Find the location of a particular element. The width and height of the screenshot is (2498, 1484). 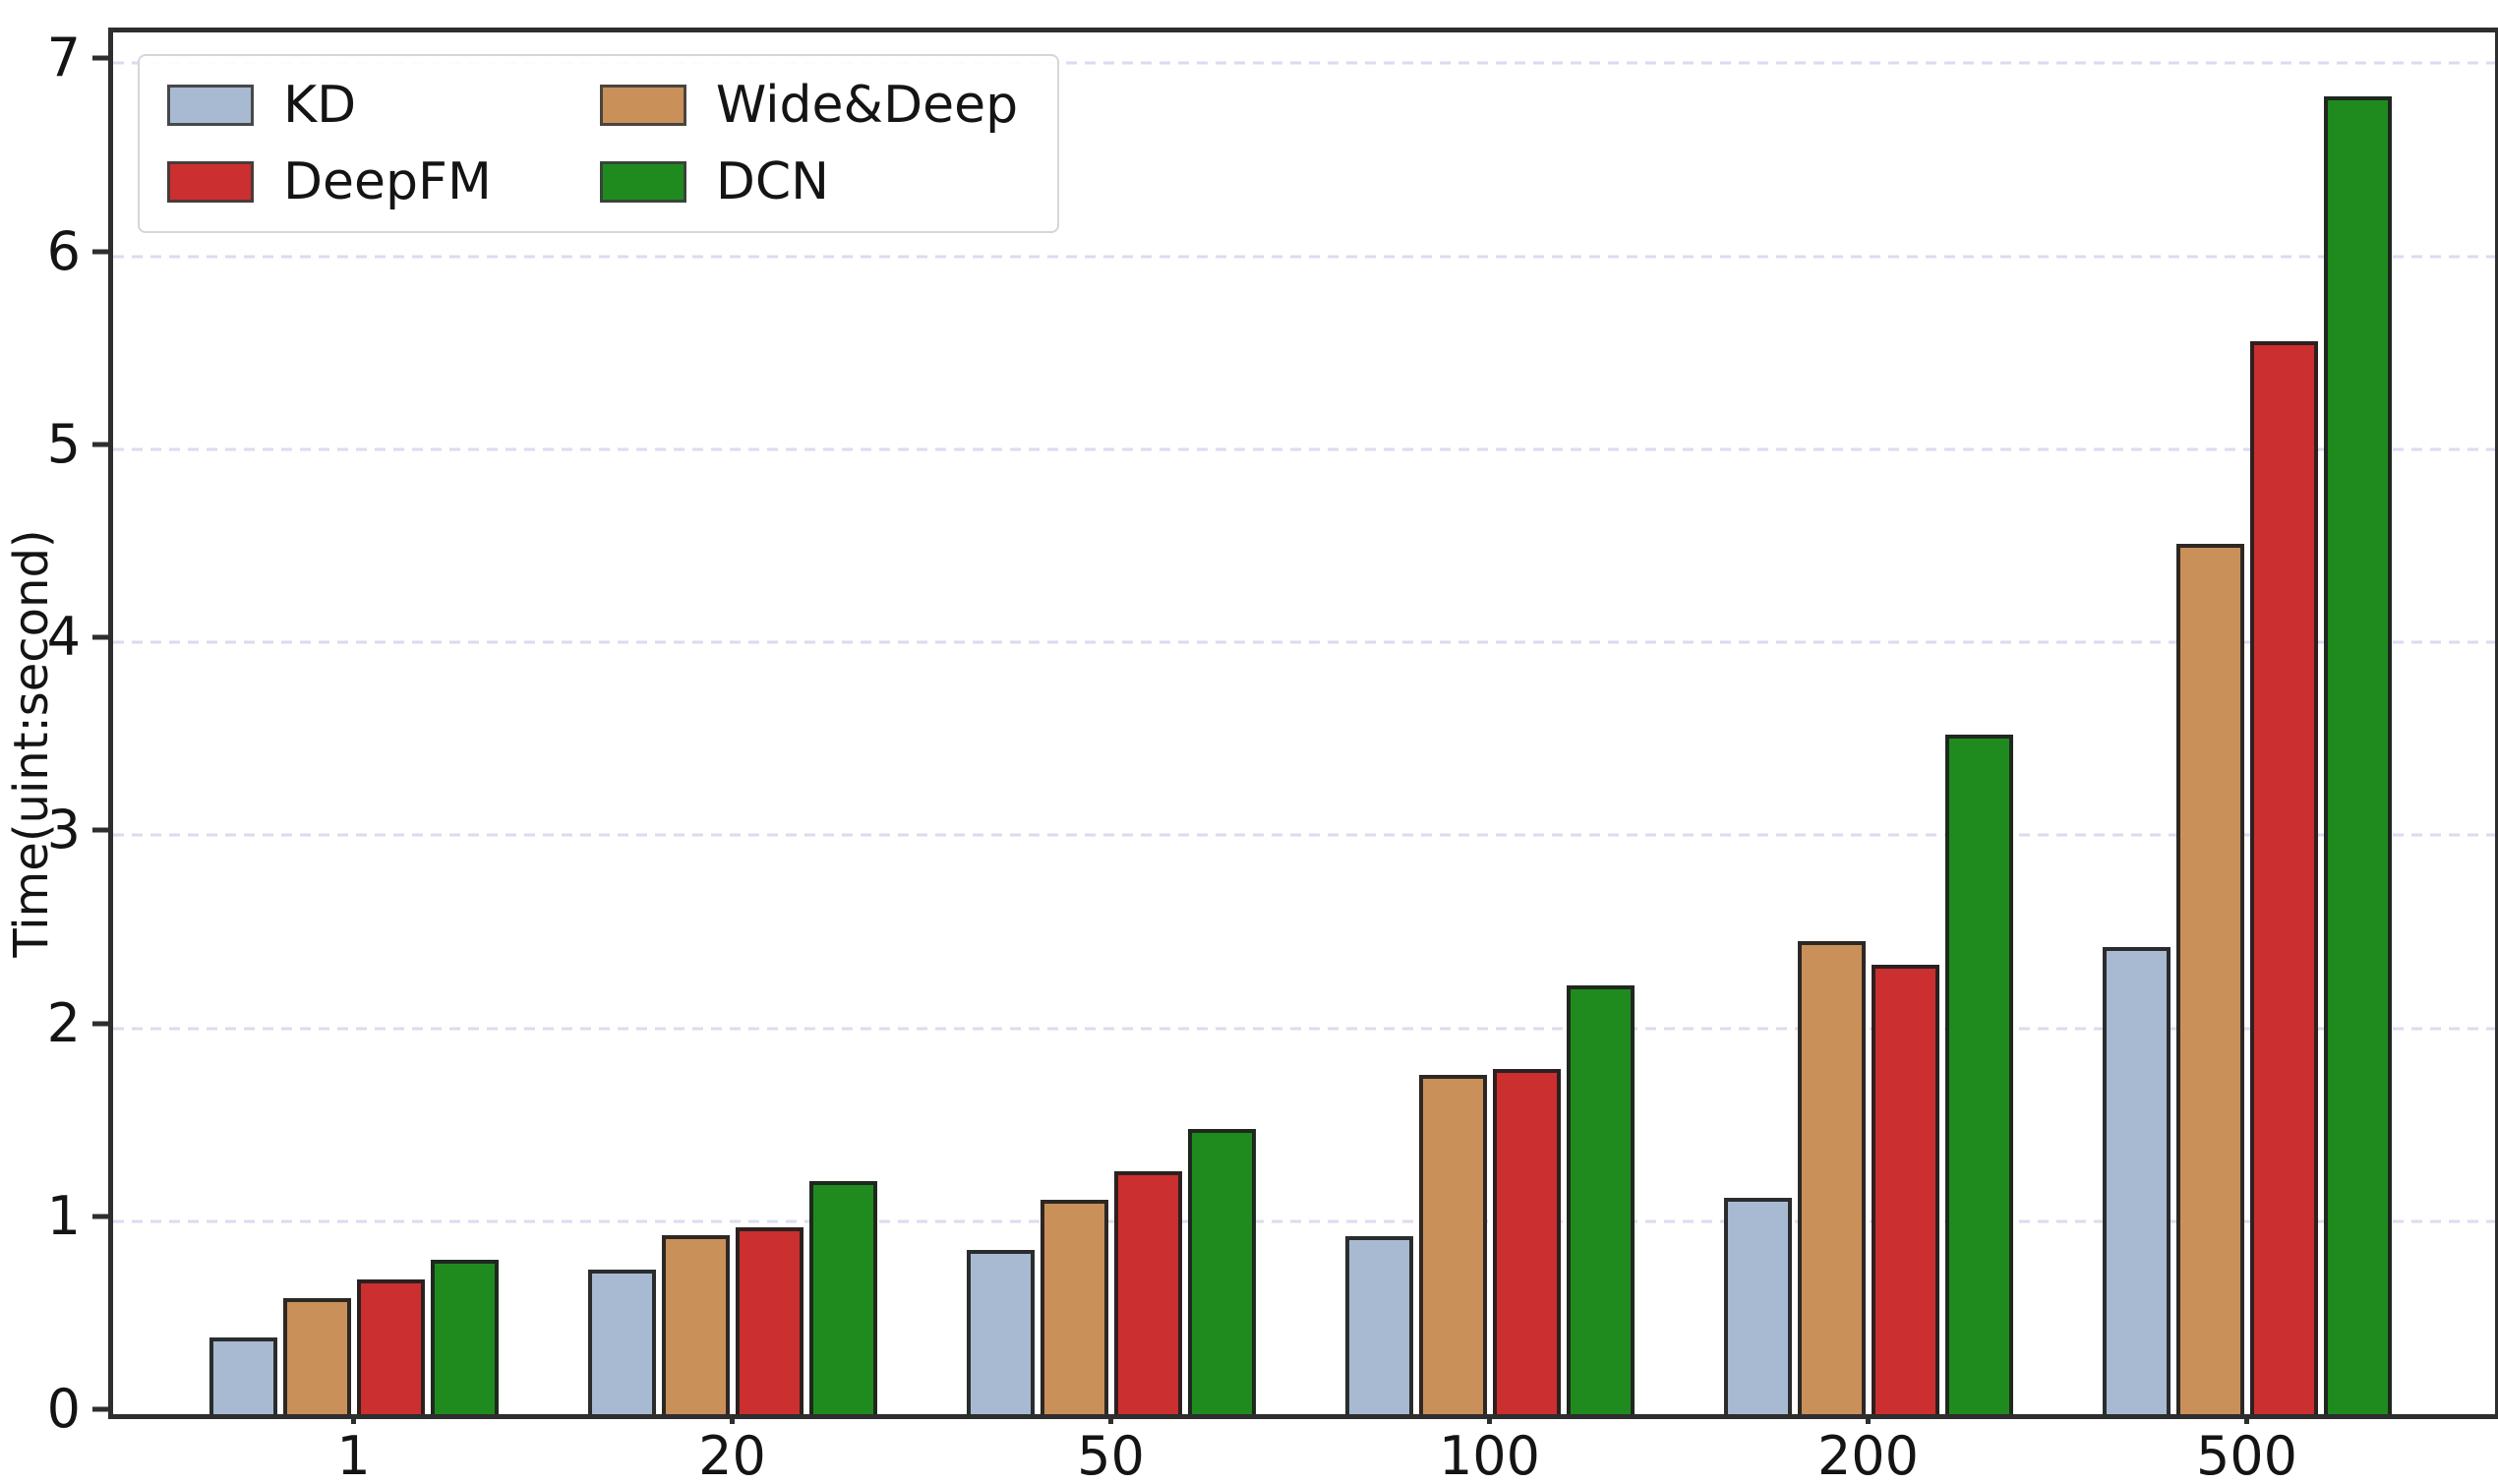

legend-label-DCN: DCN is located at coordinates (772, 182).